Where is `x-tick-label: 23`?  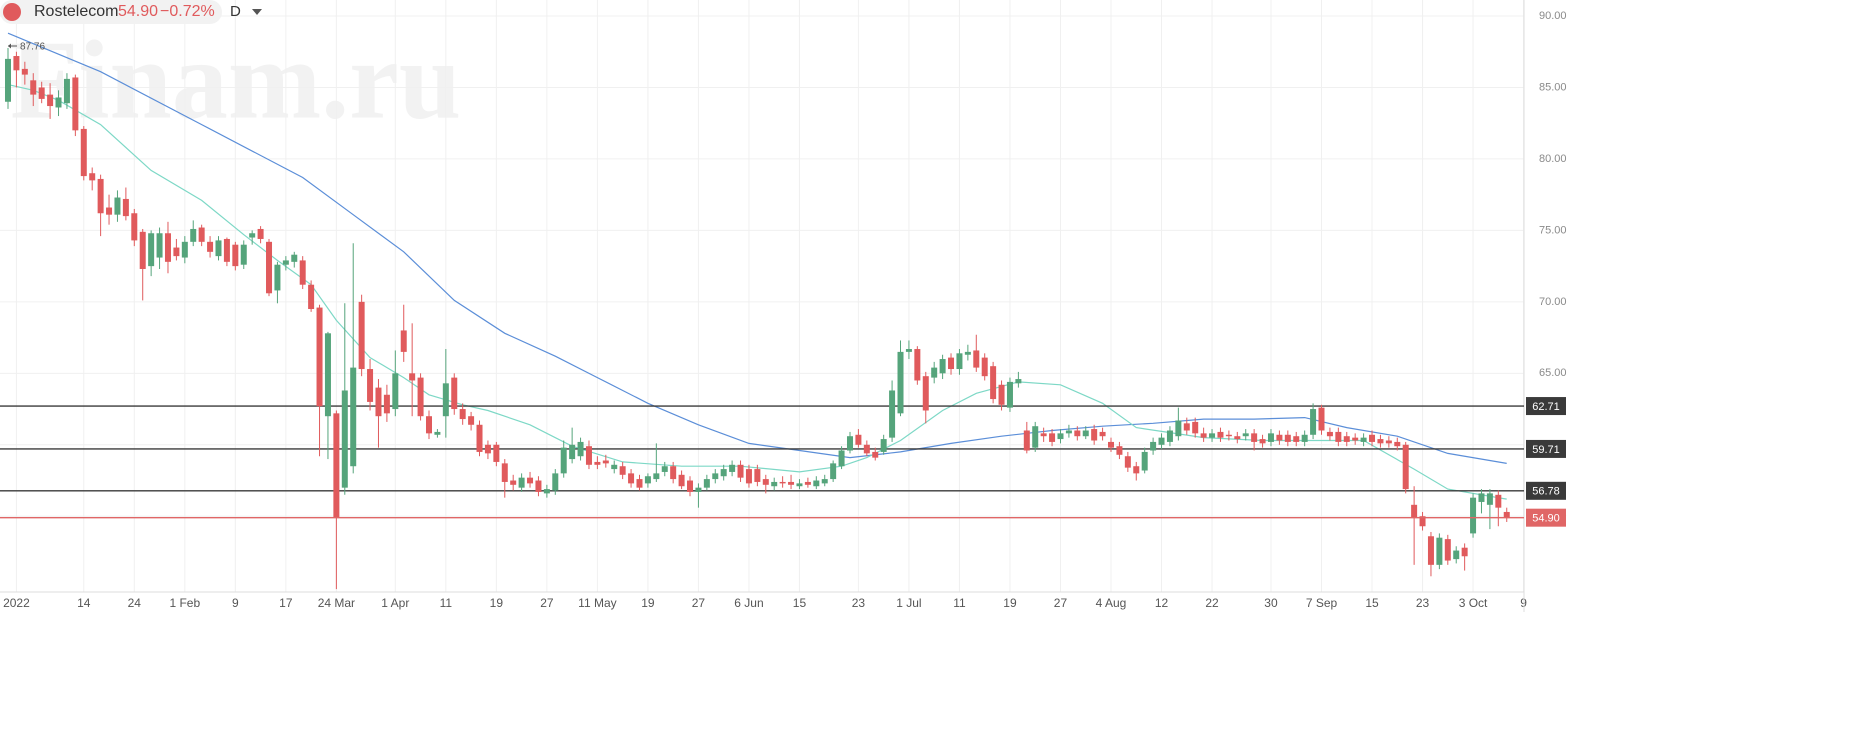
x-tick-label: 23 is located at coordinates (859, 603).